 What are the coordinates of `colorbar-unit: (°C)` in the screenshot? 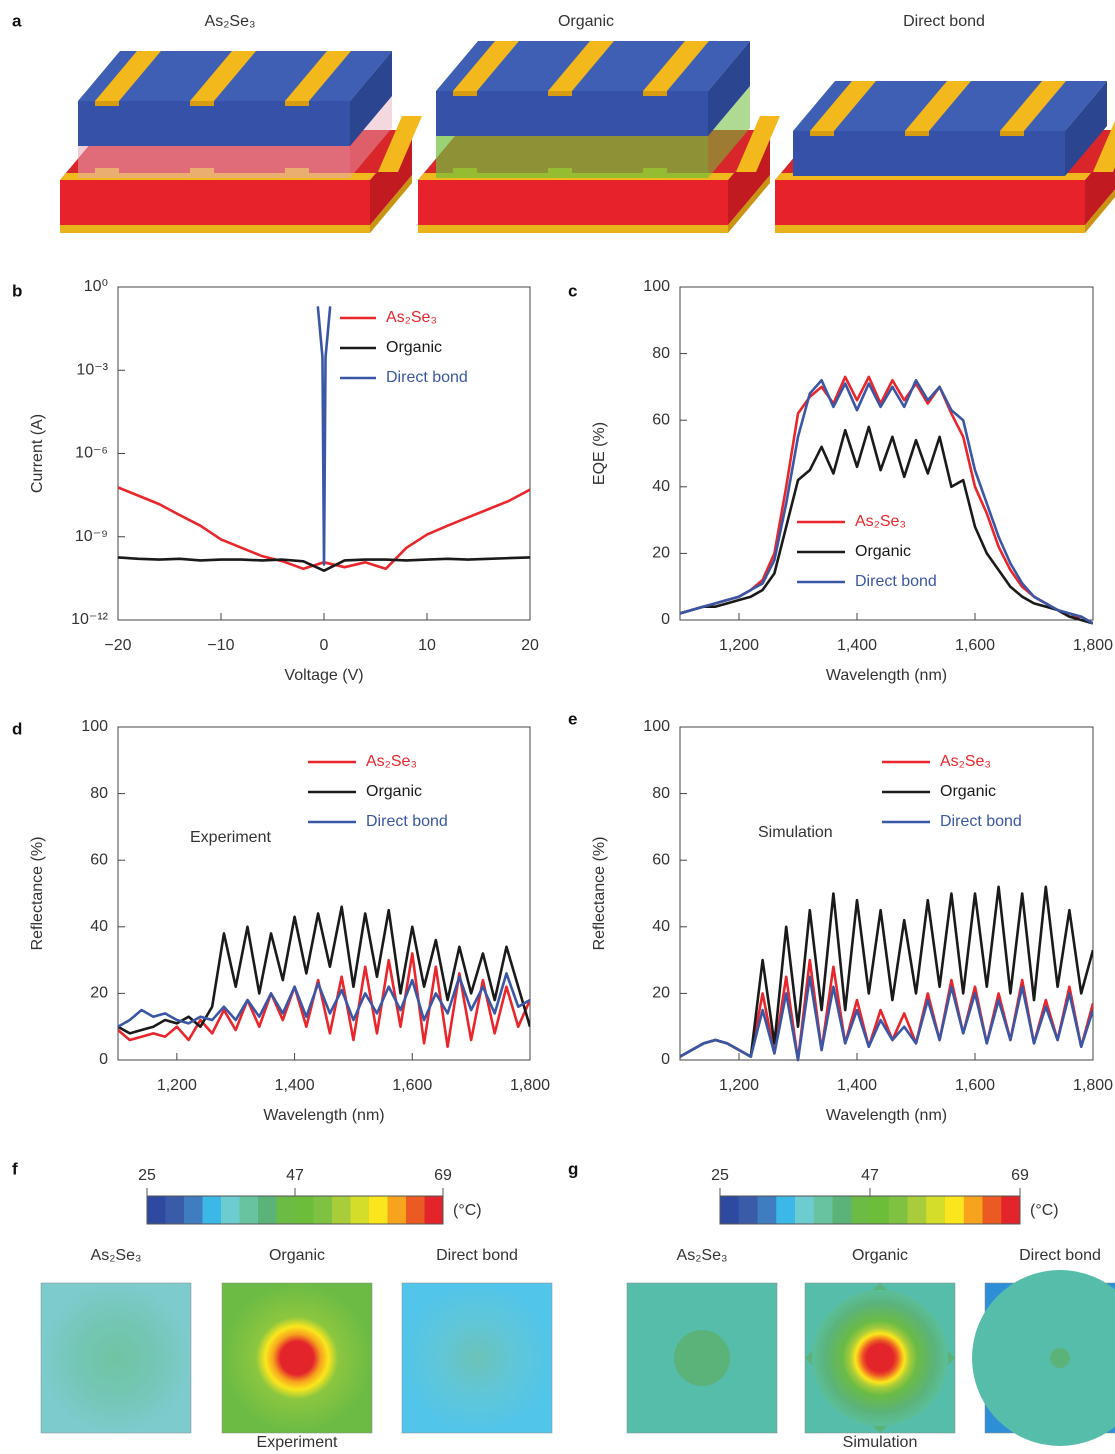 It's located at (1044, 1210).